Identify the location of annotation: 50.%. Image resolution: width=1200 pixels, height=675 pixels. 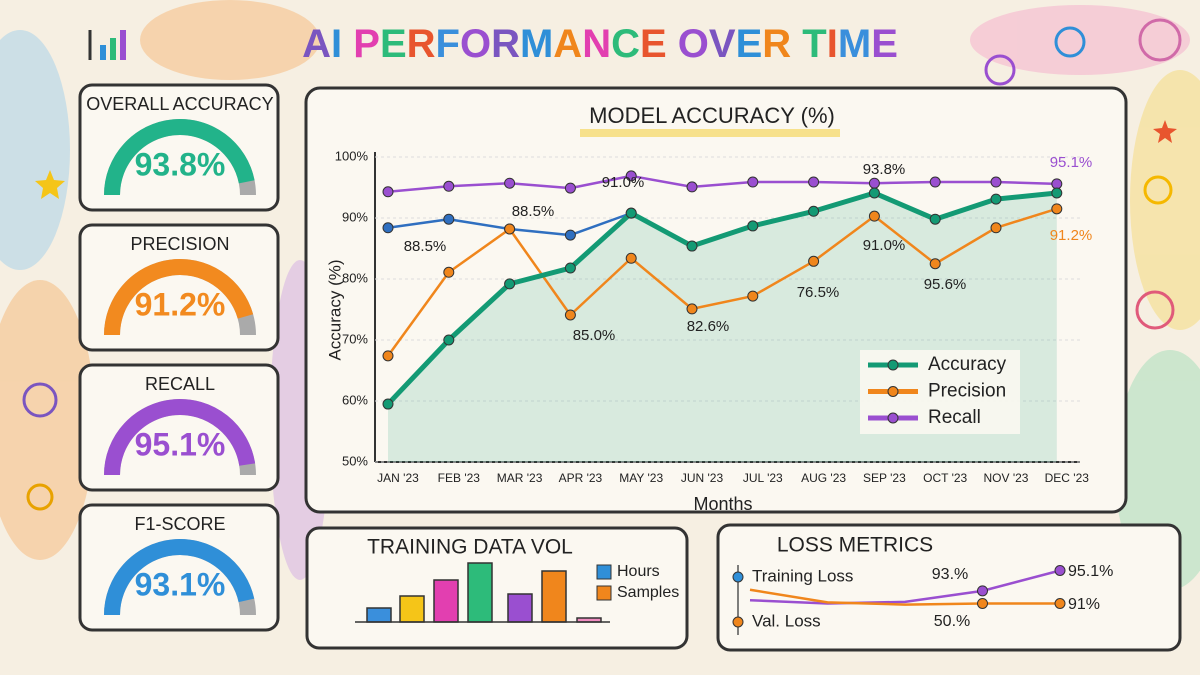
(952, 621).